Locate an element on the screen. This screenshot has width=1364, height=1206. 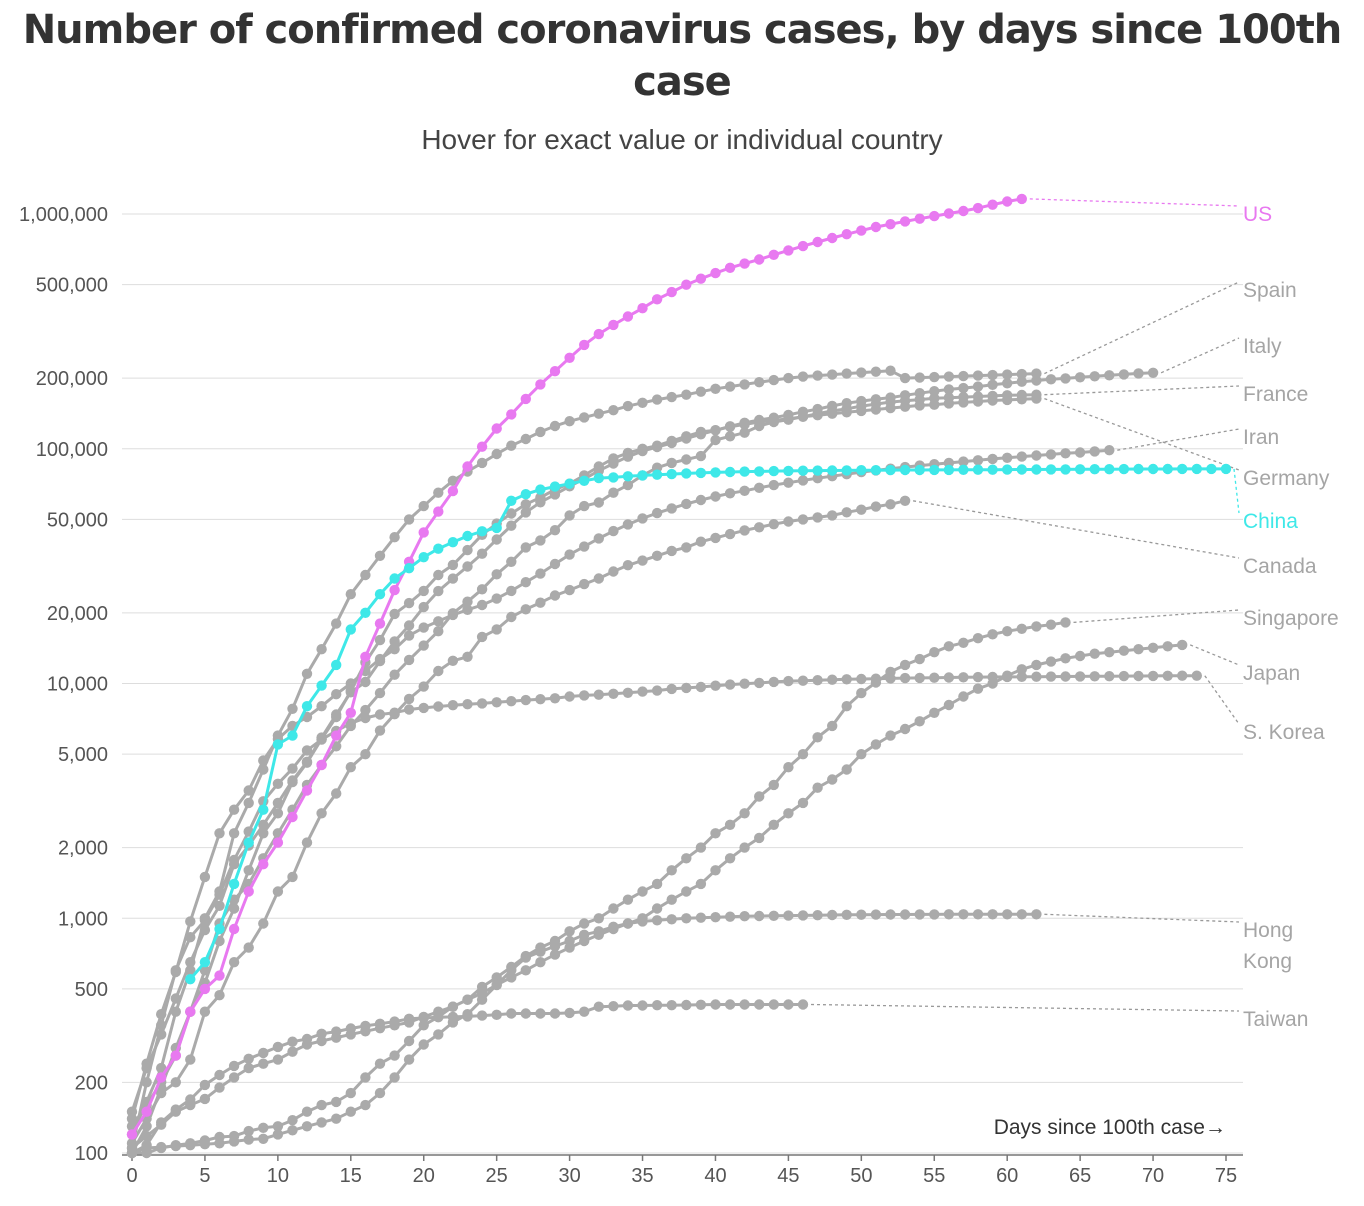
series-line-hong-kong is located at coordinates (584, 1033).